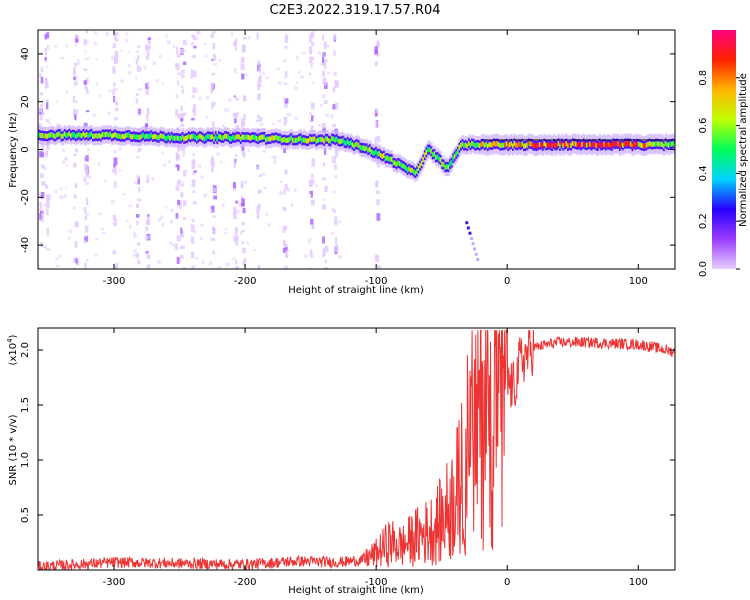 The image size is (750, 600). What do you see at coordinates (356, 290) in the screenshot?
I see `spectrogram-x-axis-label: Height of straight line (km)` at bounding box center [356, 290].